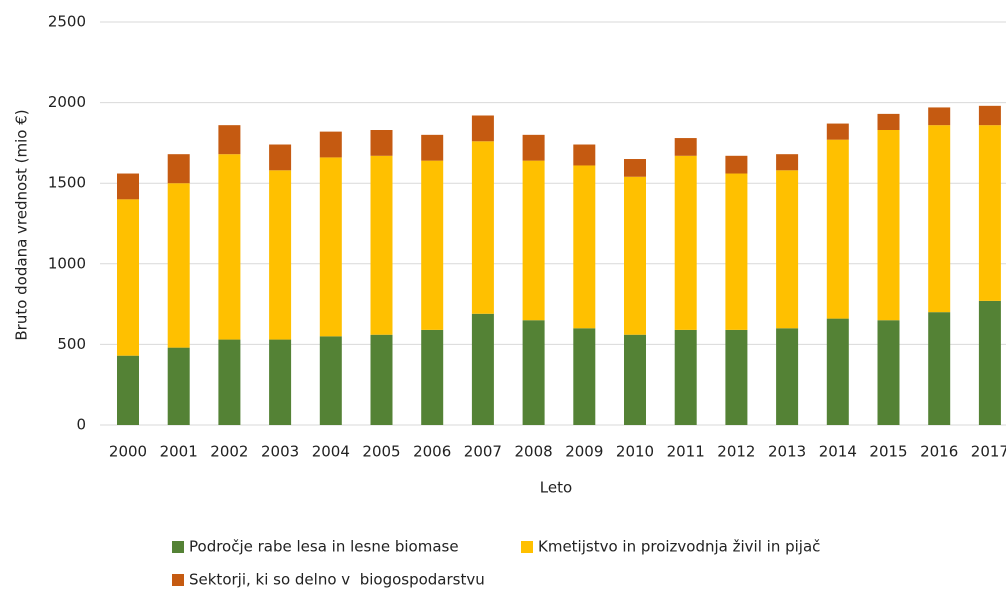  Describe the element at coordinates (381, 452) in the screenshot. I see `x-tick-label: 2005` at that location.